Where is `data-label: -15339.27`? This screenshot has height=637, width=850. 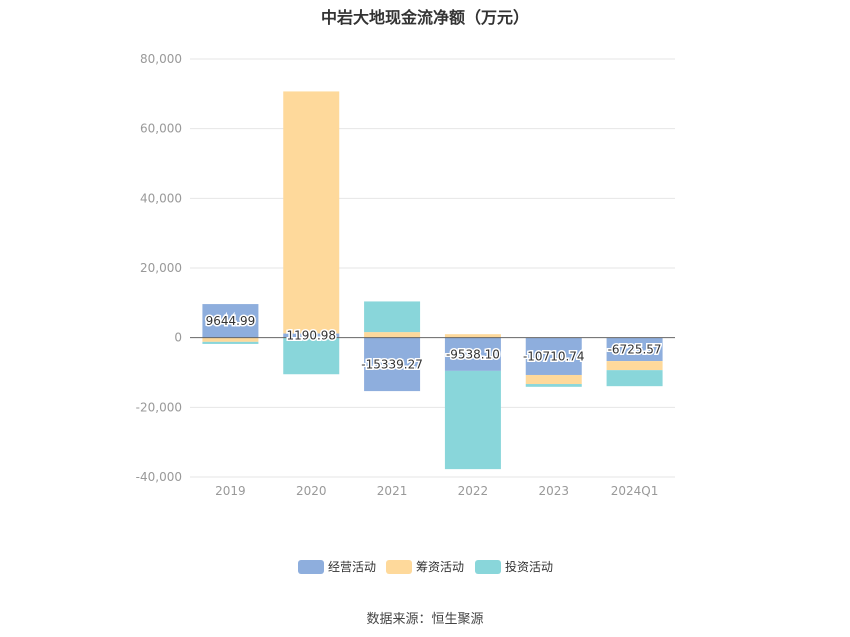 data-label: -15339.27 is located at coordinates (392, 364).